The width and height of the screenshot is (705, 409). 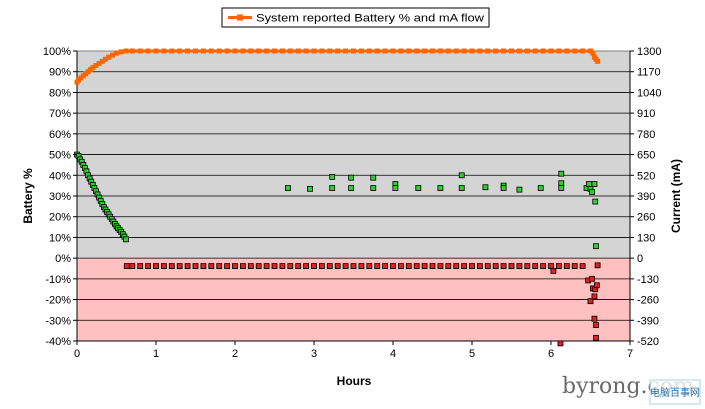 I want to click on legend-swatch-marker, so click(x=240, y=17).